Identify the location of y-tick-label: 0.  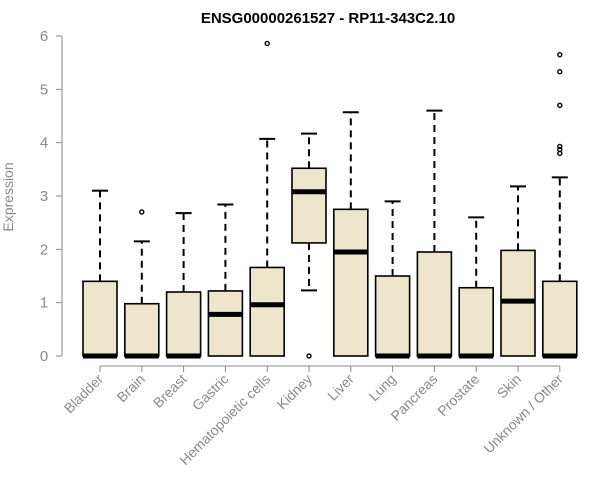
(44, 356).